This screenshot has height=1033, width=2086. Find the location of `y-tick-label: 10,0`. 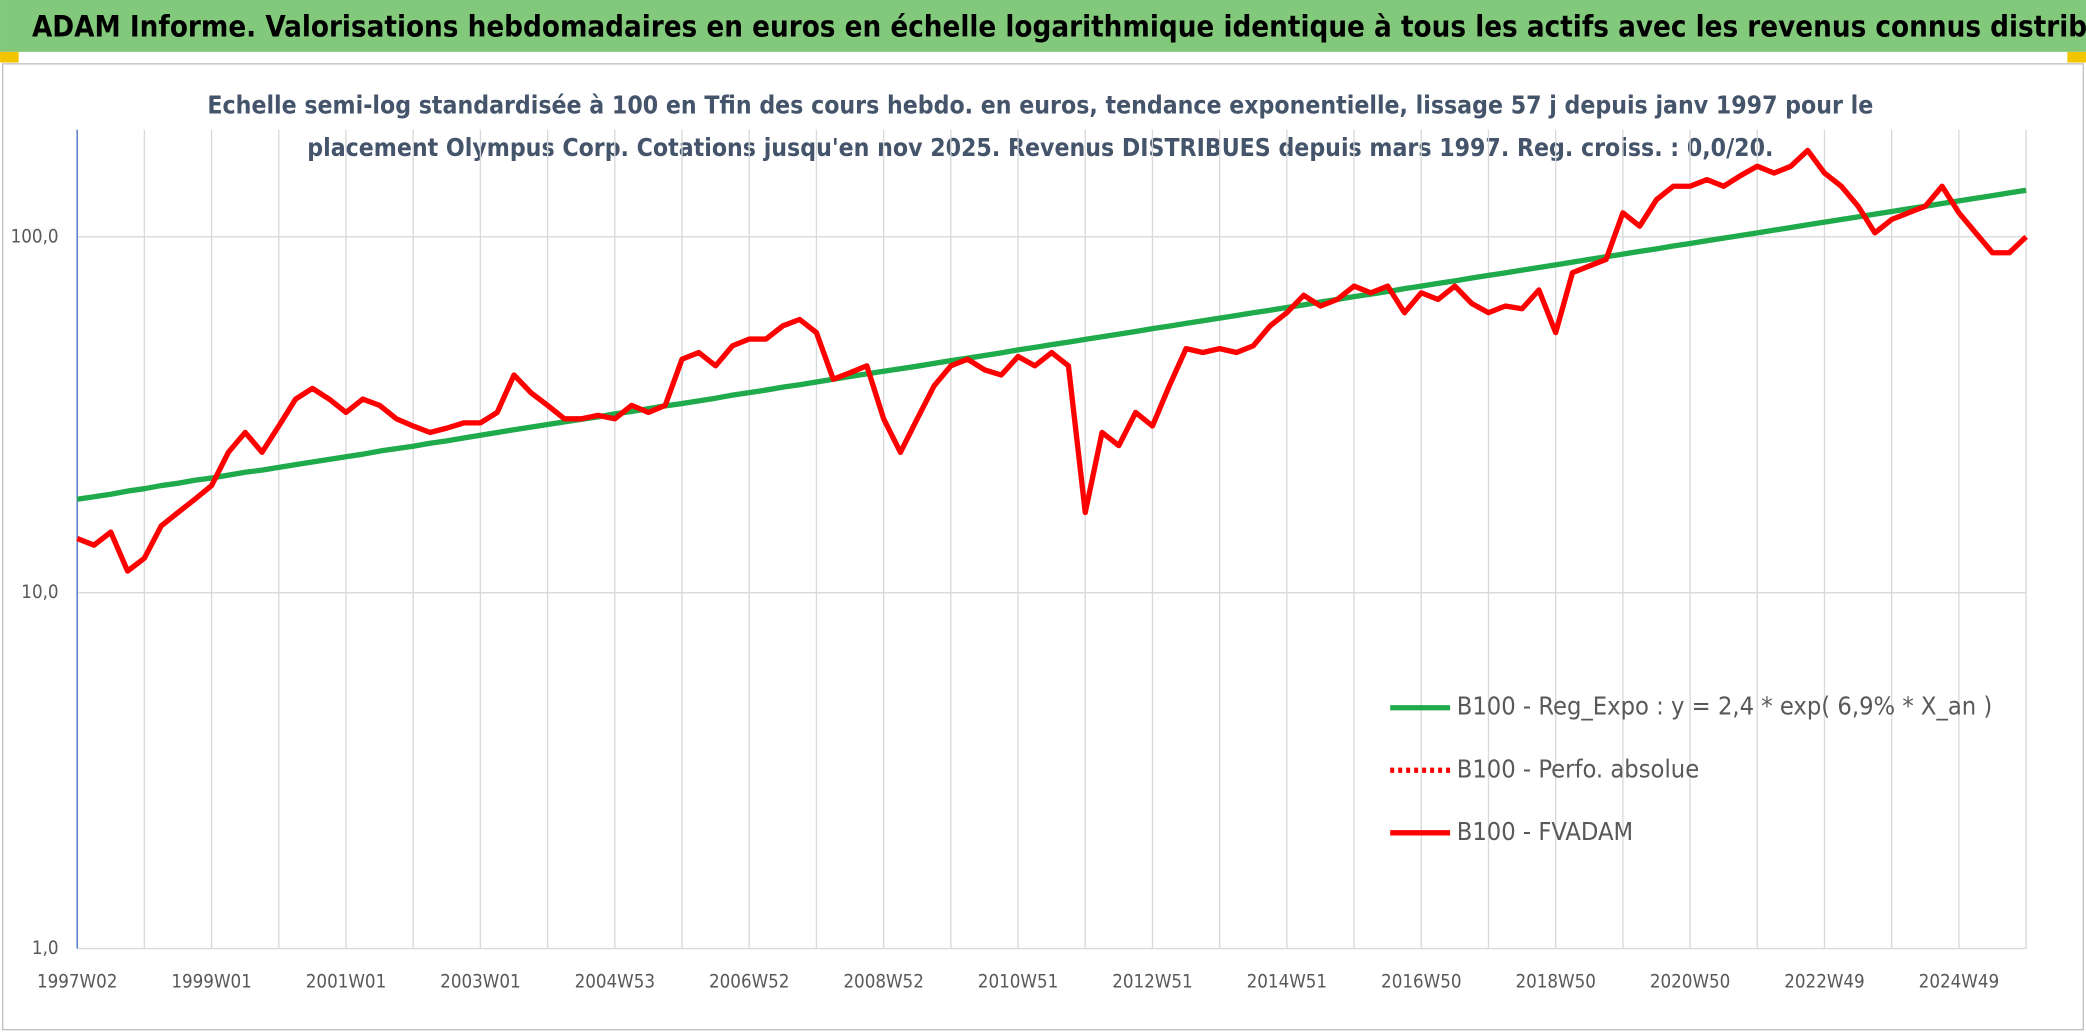

y-tick-label: 10,0 is located at coordinates (39, 592).